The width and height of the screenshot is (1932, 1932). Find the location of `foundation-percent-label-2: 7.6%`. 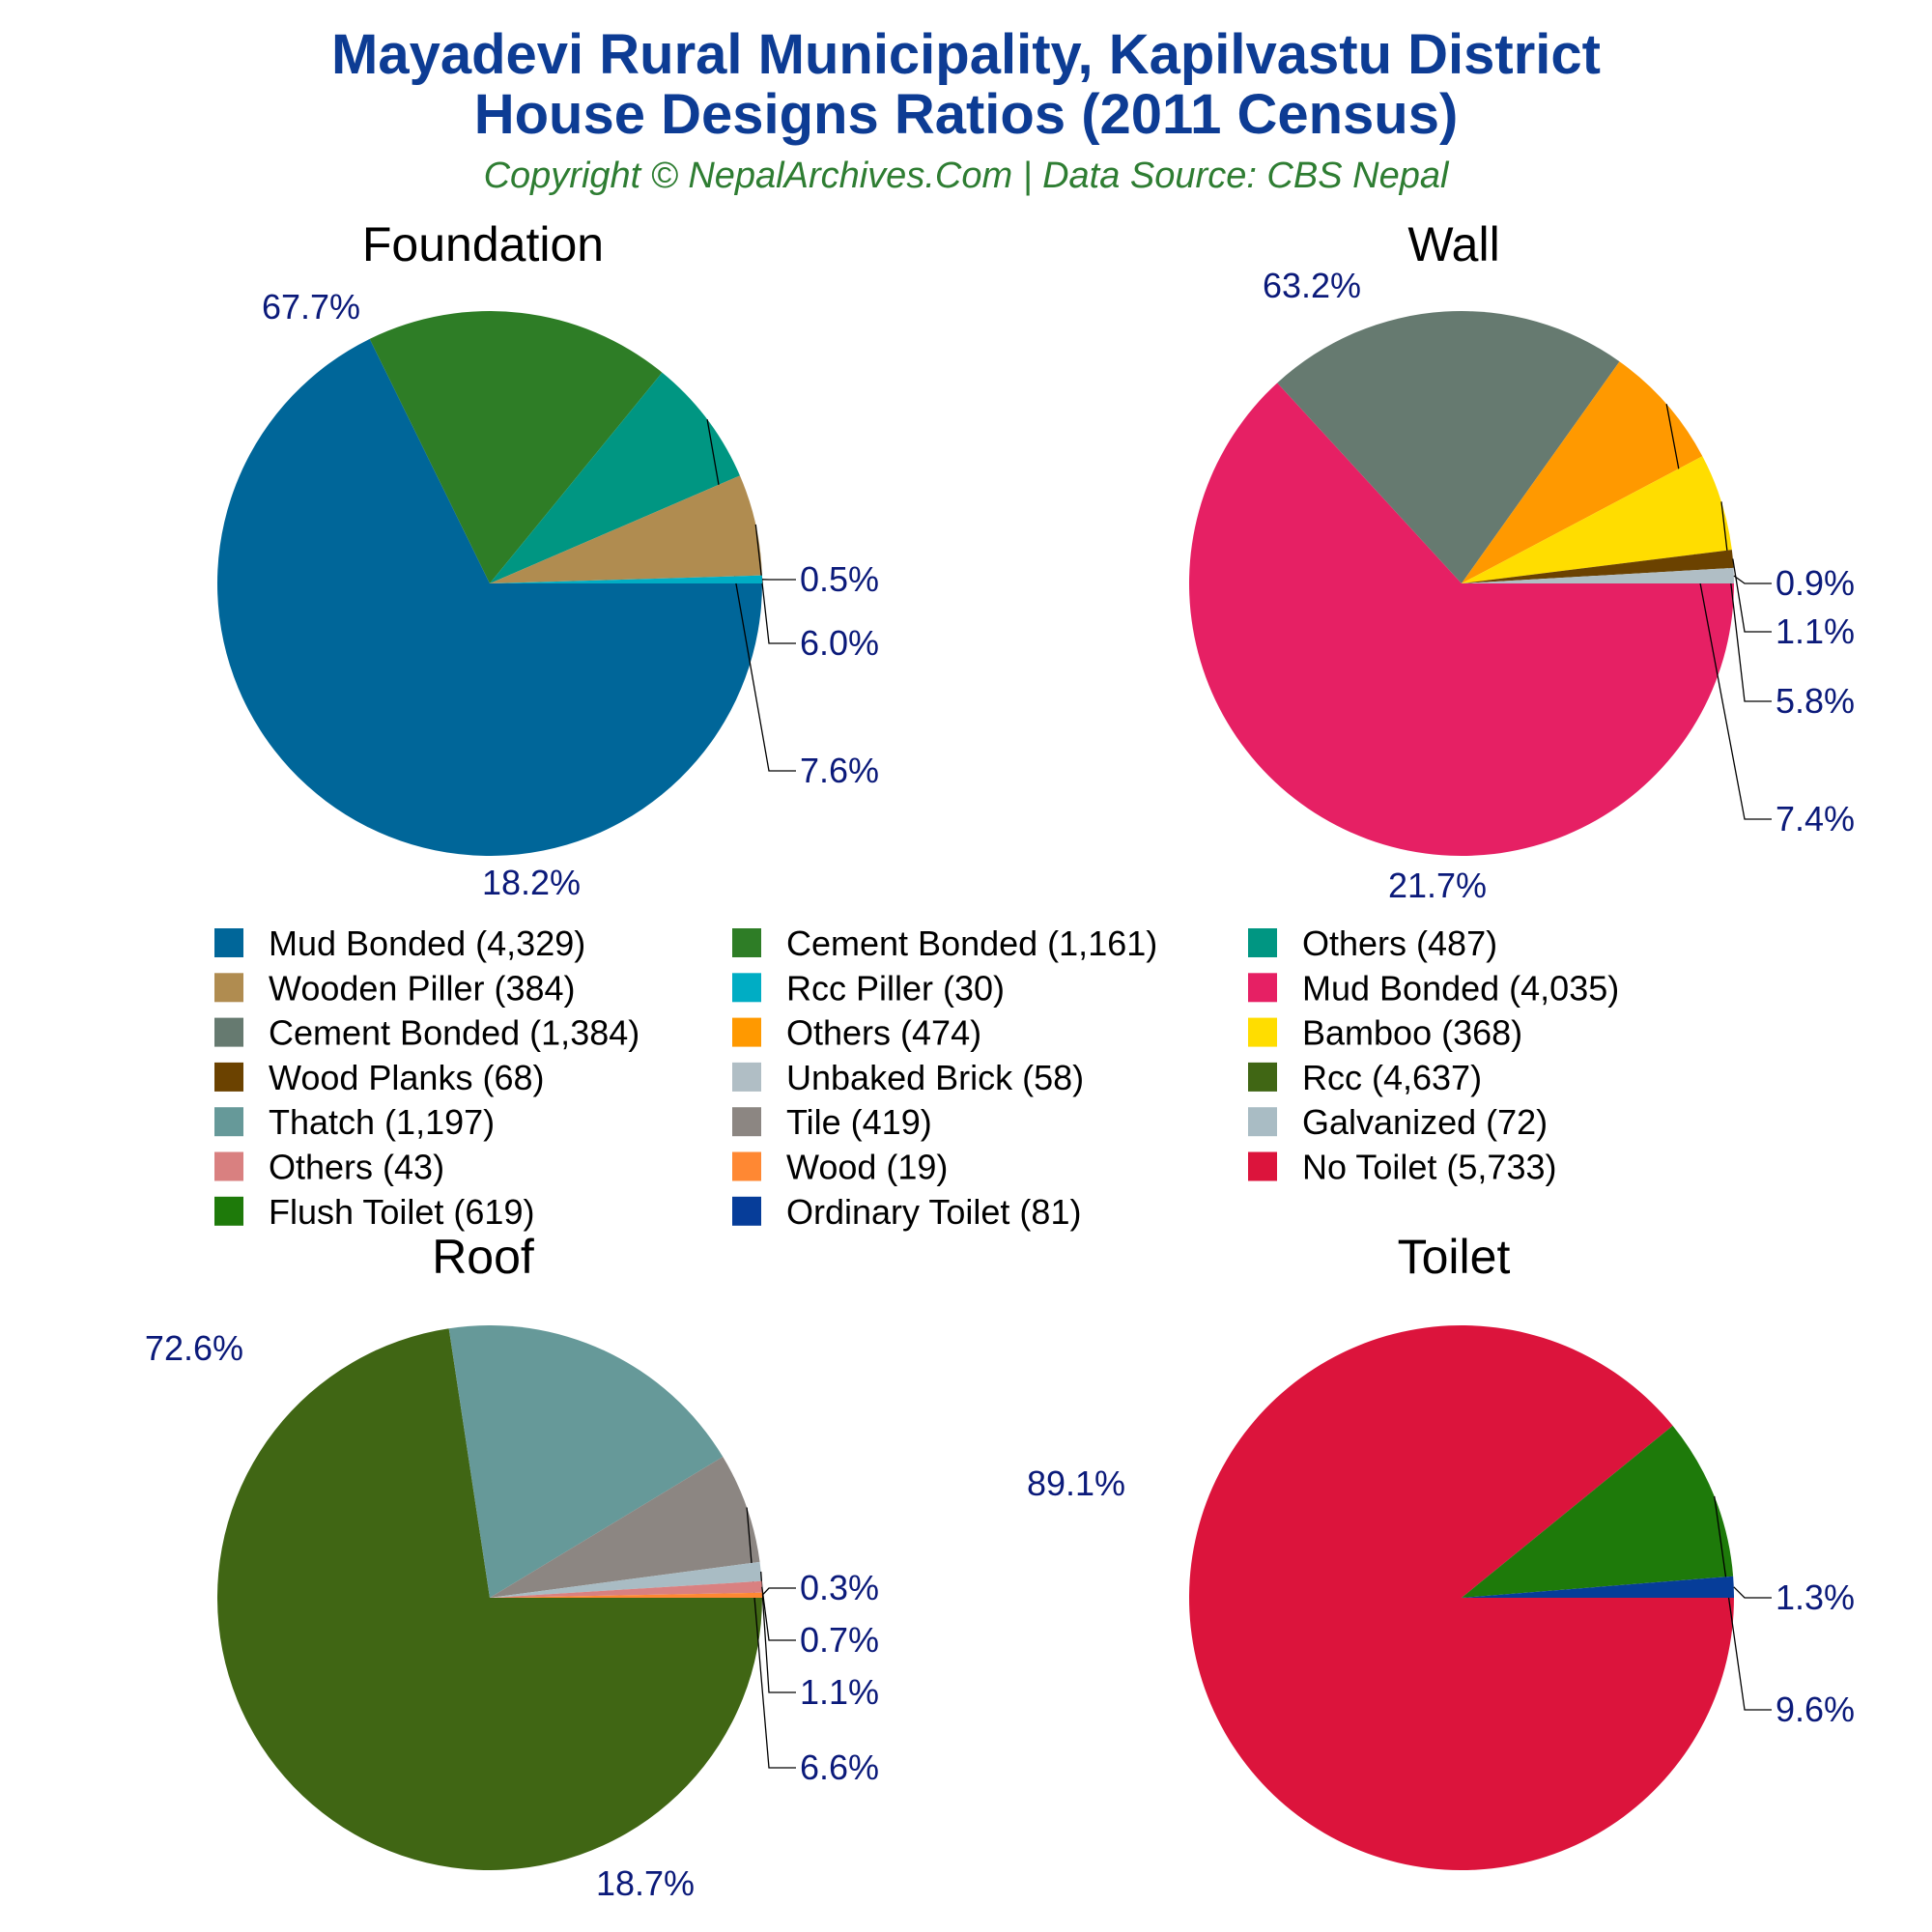

foundation-percent-label-2: 7.6% is located at coordinates (839, 770).